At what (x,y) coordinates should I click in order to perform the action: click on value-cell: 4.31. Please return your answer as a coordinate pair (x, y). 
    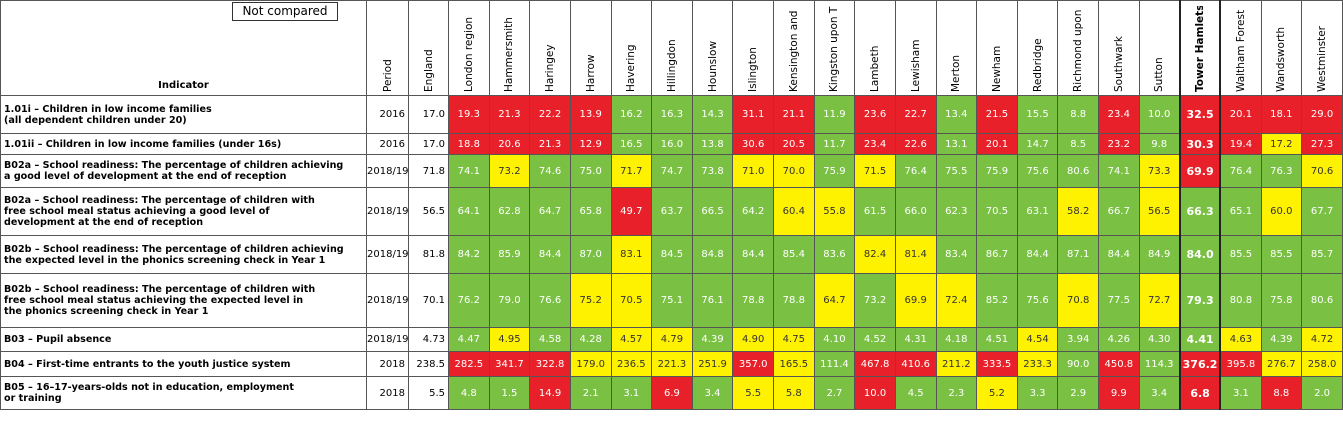
    Looking at the image, I should click on (915, 339).